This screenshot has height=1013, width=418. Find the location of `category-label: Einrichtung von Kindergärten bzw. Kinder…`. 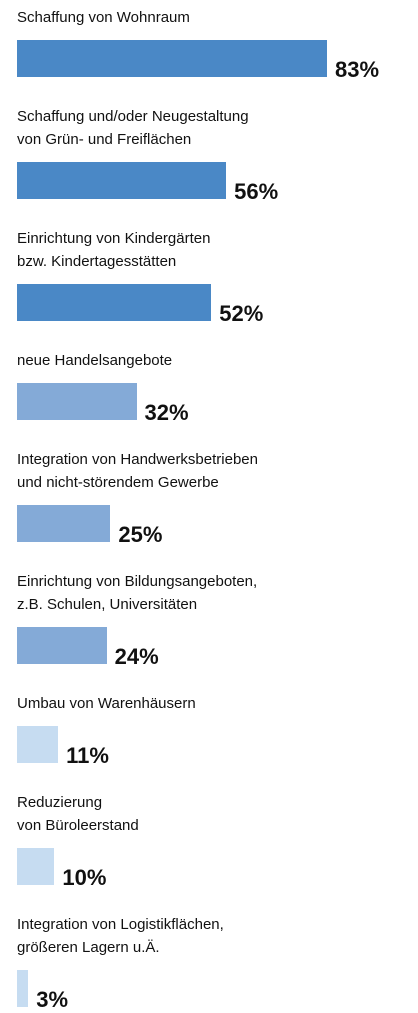

category-label: Einrichtung von Kindergärten bzw. Kinder… is located at coordinates (114, 250).